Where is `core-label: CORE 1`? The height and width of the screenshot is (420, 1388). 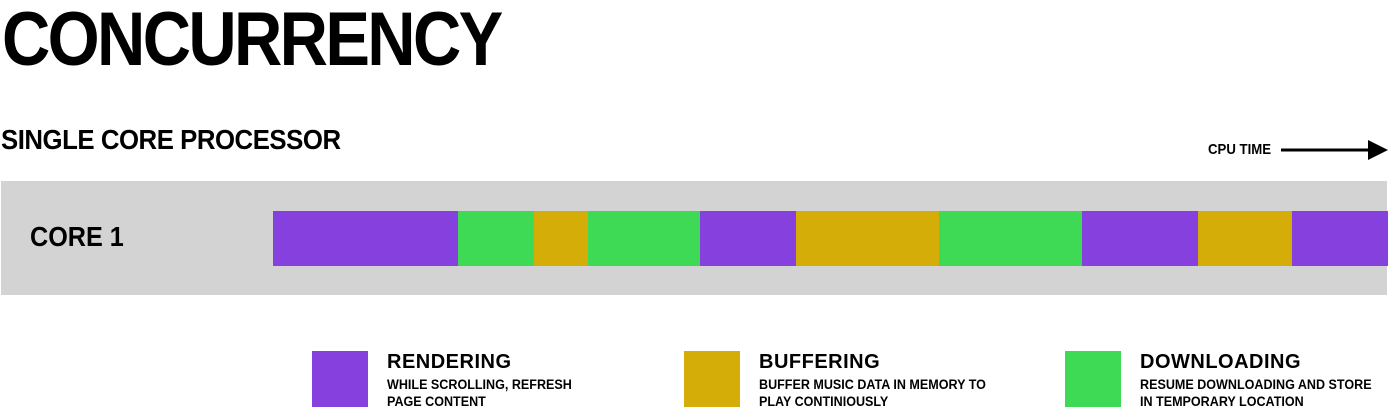
core-label: CORE 1 is located at coordinates (77, 236).